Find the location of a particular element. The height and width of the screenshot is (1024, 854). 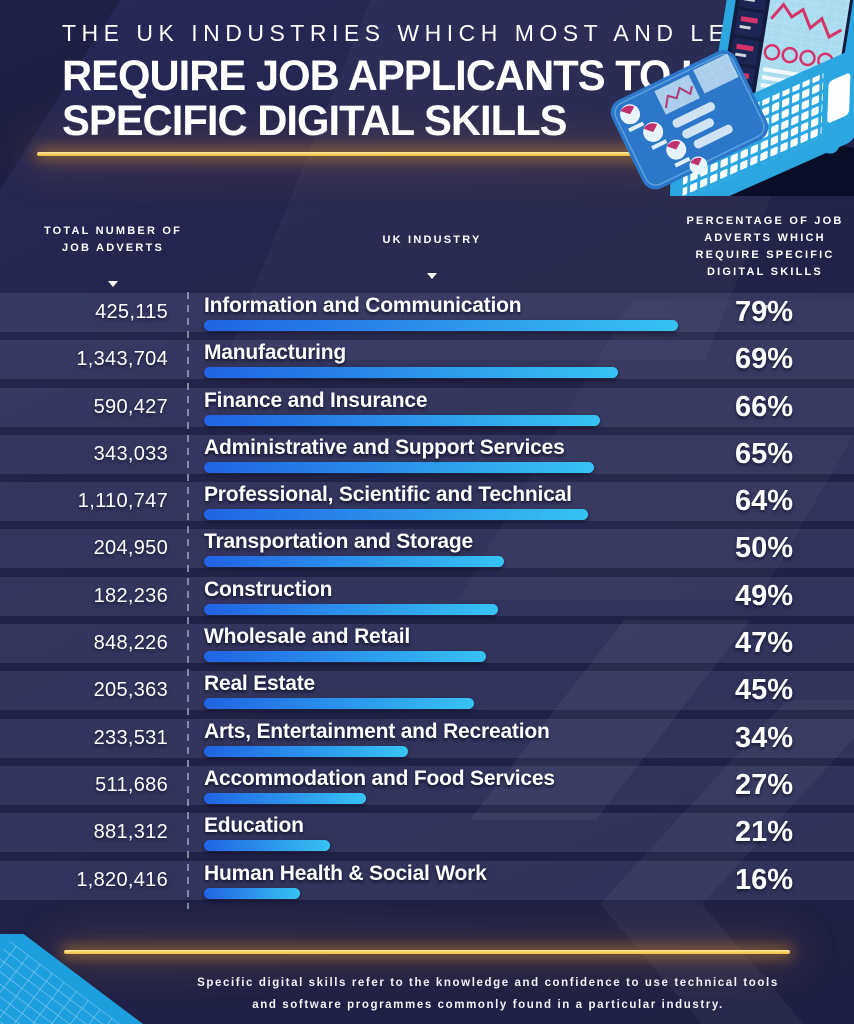

row-adverts-value: 1,343,704 is located at coordinates (122, 359).